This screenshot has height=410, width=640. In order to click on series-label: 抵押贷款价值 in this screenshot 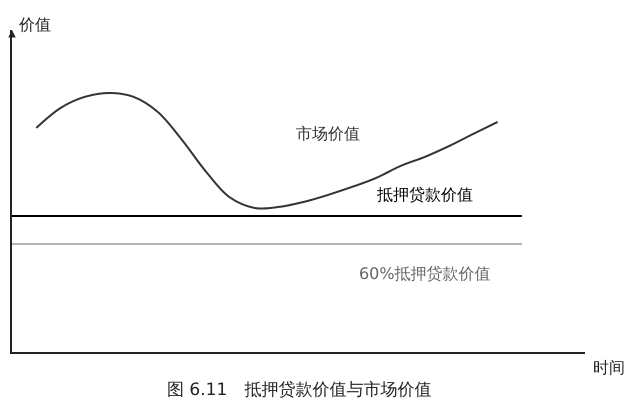, I will do `click(424, 194)`.